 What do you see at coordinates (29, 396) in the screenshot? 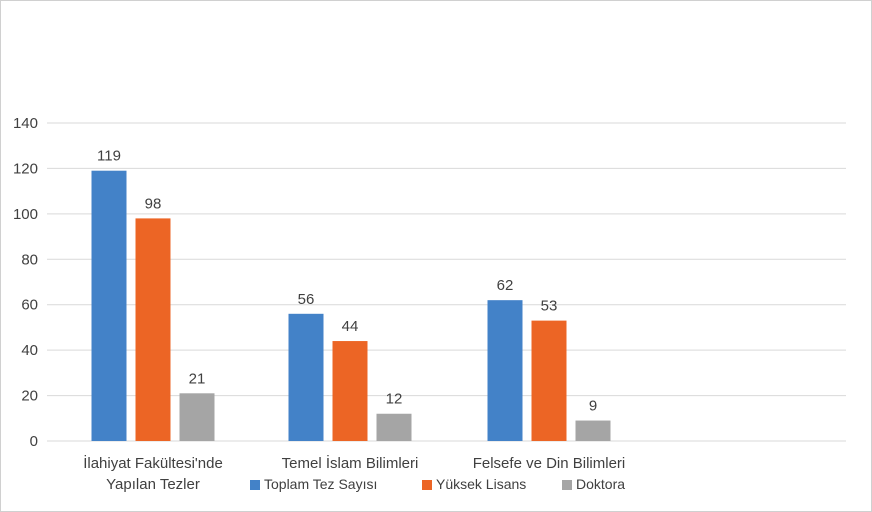
I see `y-tick-label: 20` at bounding box center [29, 396].